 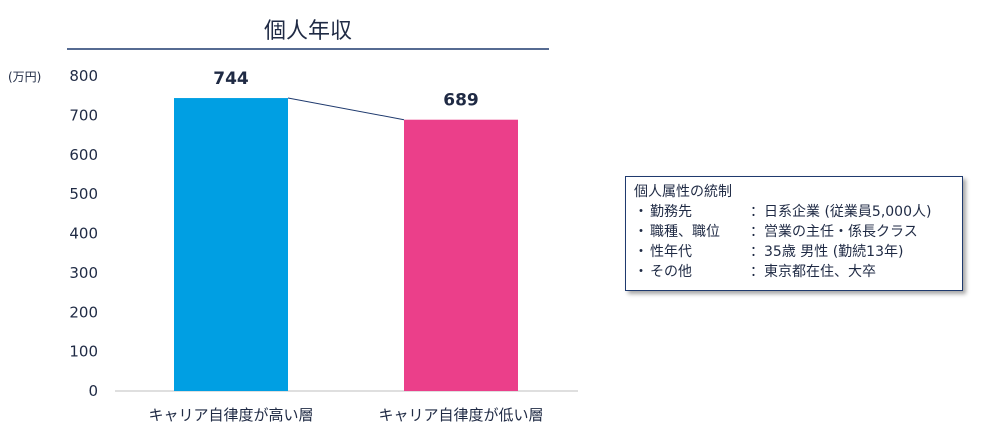 What do you see at coordinates (827, 252) in the screenshot?
I see `info-value: ：35歳 男性 (勤続13年)` at bounding box center [827, 252].